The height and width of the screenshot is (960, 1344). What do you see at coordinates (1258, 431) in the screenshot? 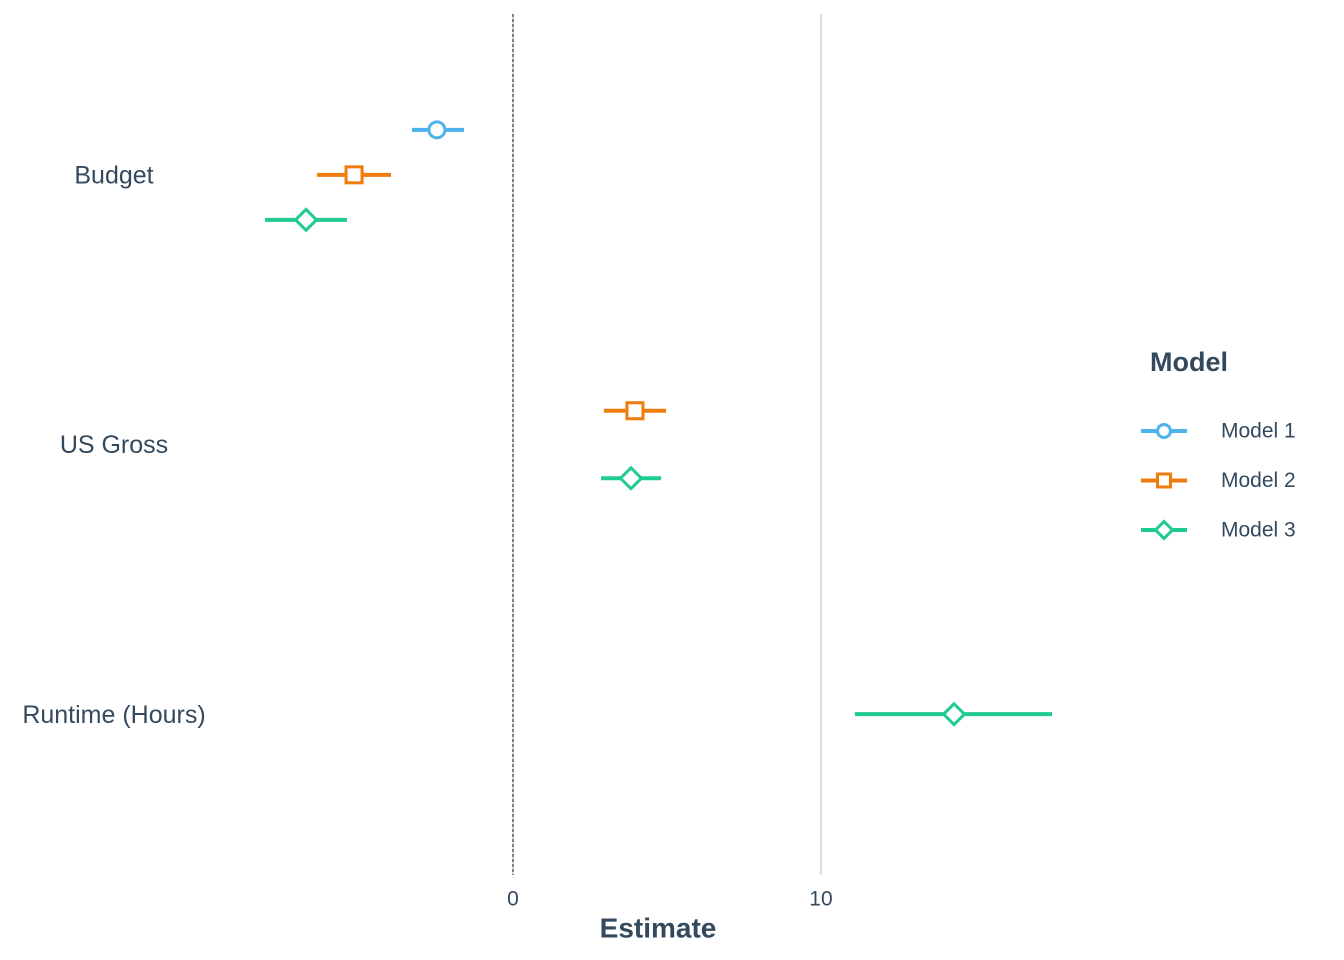
I see `legend-label: Model 1` at bounding box center [1258, 431].